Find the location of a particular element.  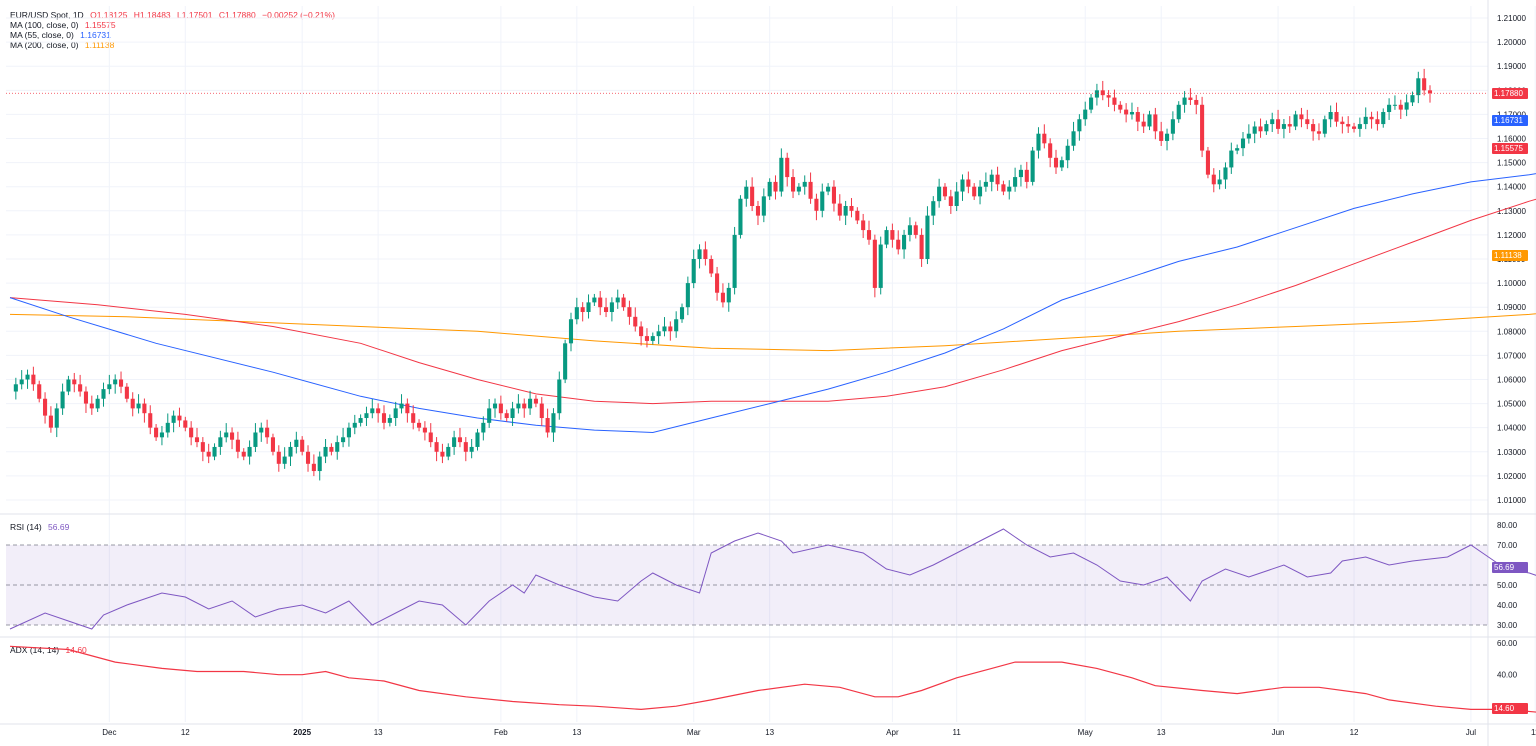

rsi-legend: RSI (14) 56.69 is located at coordinates (41, 527).